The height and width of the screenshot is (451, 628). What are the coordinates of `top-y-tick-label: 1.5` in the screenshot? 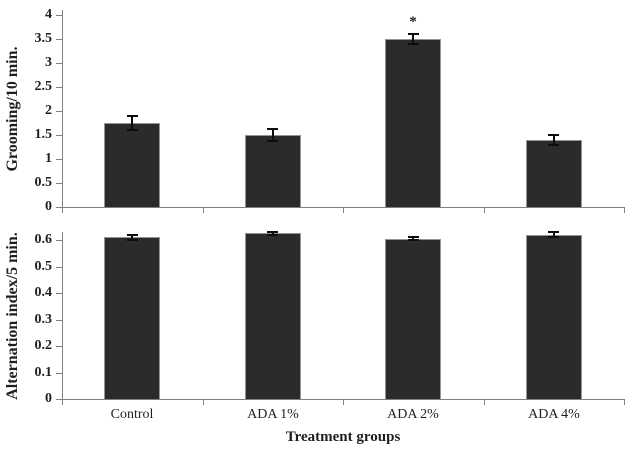 It's located at (43, 134).